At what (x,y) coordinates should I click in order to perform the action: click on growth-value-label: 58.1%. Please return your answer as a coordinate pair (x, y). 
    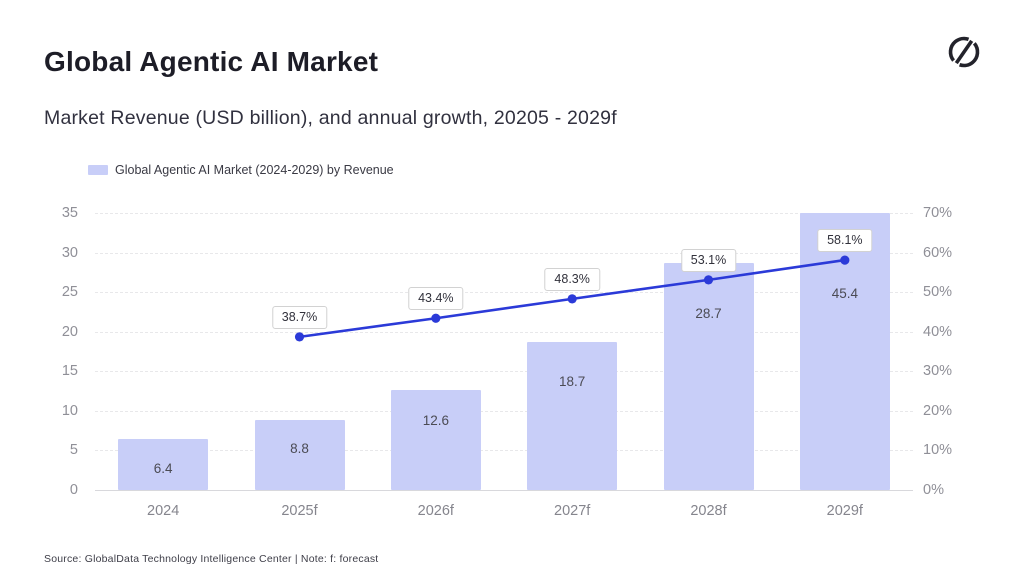
    Looking at the image, I should click on (845, 241).